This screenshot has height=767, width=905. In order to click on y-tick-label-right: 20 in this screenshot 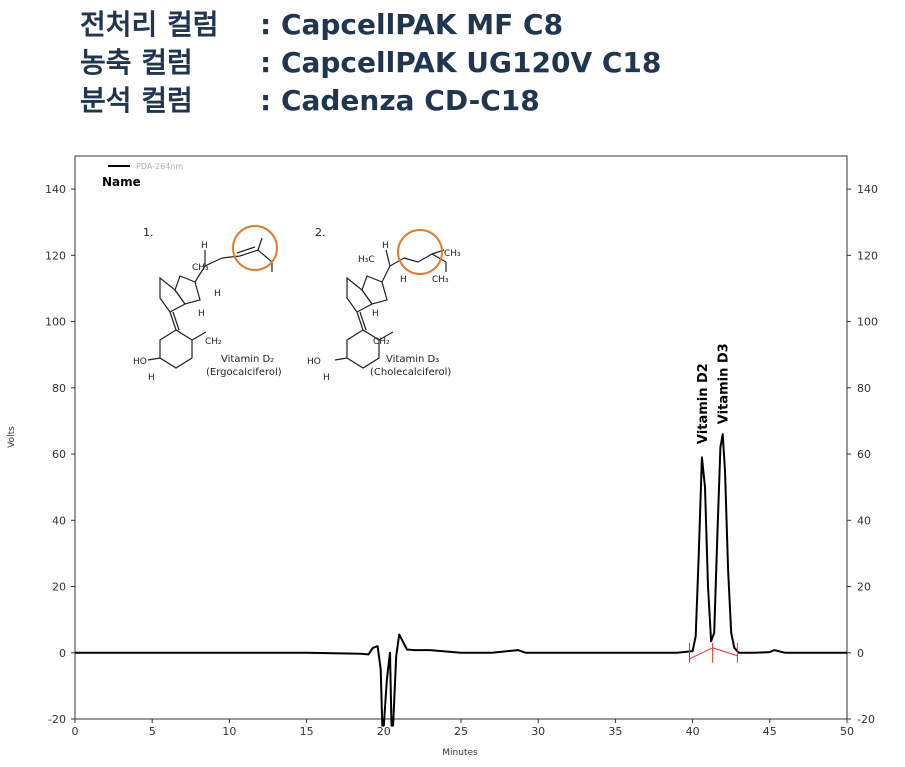, I will do `click(864, 587)`.